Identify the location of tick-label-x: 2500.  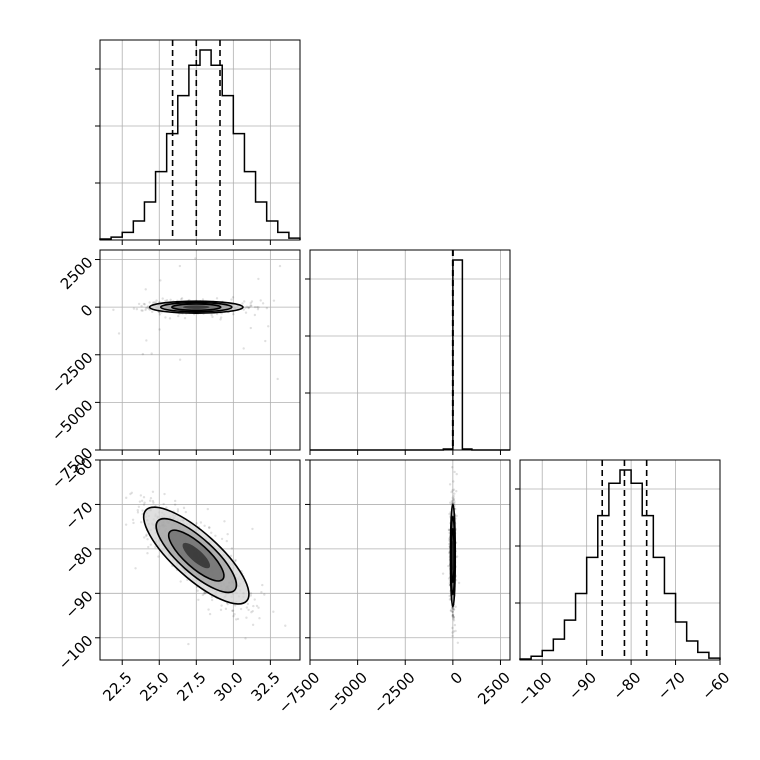
(494, 688).